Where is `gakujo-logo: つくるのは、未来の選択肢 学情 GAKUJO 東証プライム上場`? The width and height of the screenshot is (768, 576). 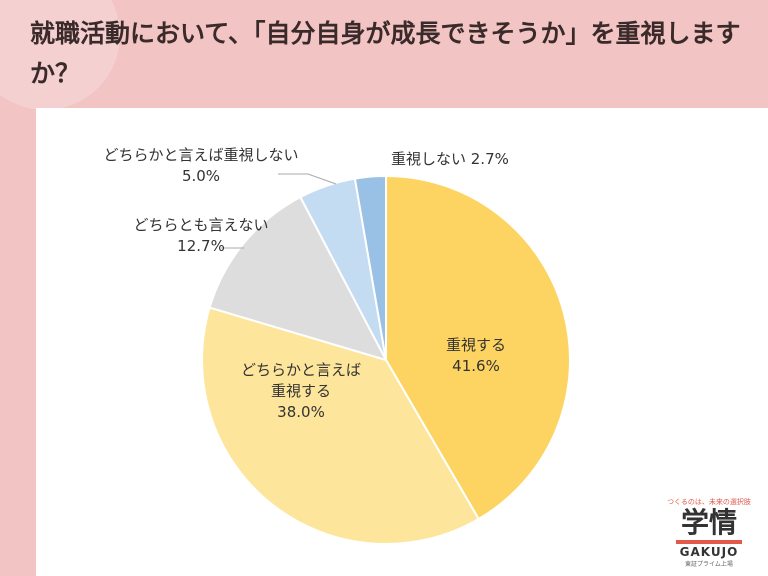 gakujo-logo: つくるのは、未来の選択肢 学情 GAKUJO 東証プライム上場 is located at coordinates (709, 532).